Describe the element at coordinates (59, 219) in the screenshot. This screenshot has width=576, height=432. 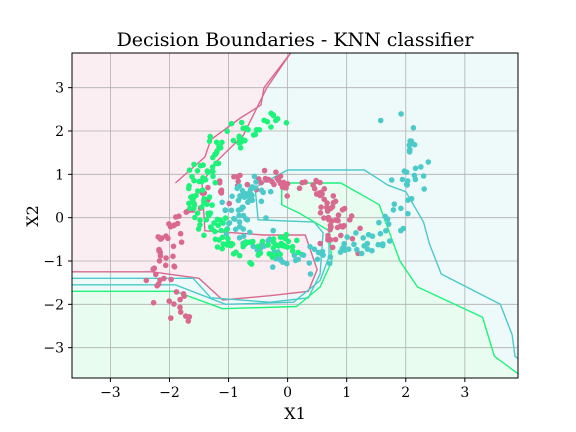
I see `y-tick-label: 0` at that location.